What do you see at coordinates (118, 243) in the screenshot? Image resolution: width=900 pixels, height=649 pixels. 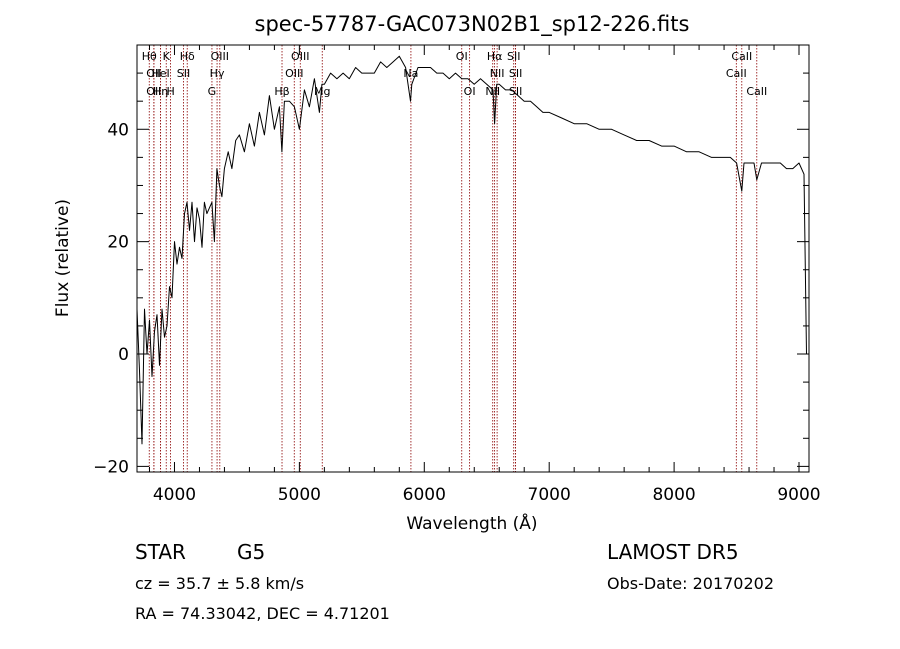 I see `y-tick-label: 20` at bounding box center [118, 243].